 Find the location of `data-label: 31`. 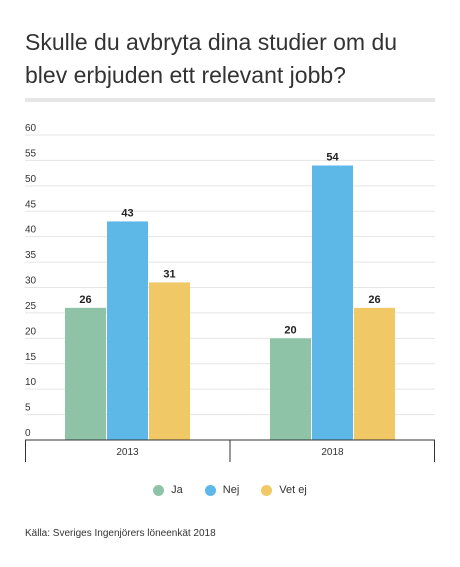

data-label: 31 is located at coordinates (169, 274).